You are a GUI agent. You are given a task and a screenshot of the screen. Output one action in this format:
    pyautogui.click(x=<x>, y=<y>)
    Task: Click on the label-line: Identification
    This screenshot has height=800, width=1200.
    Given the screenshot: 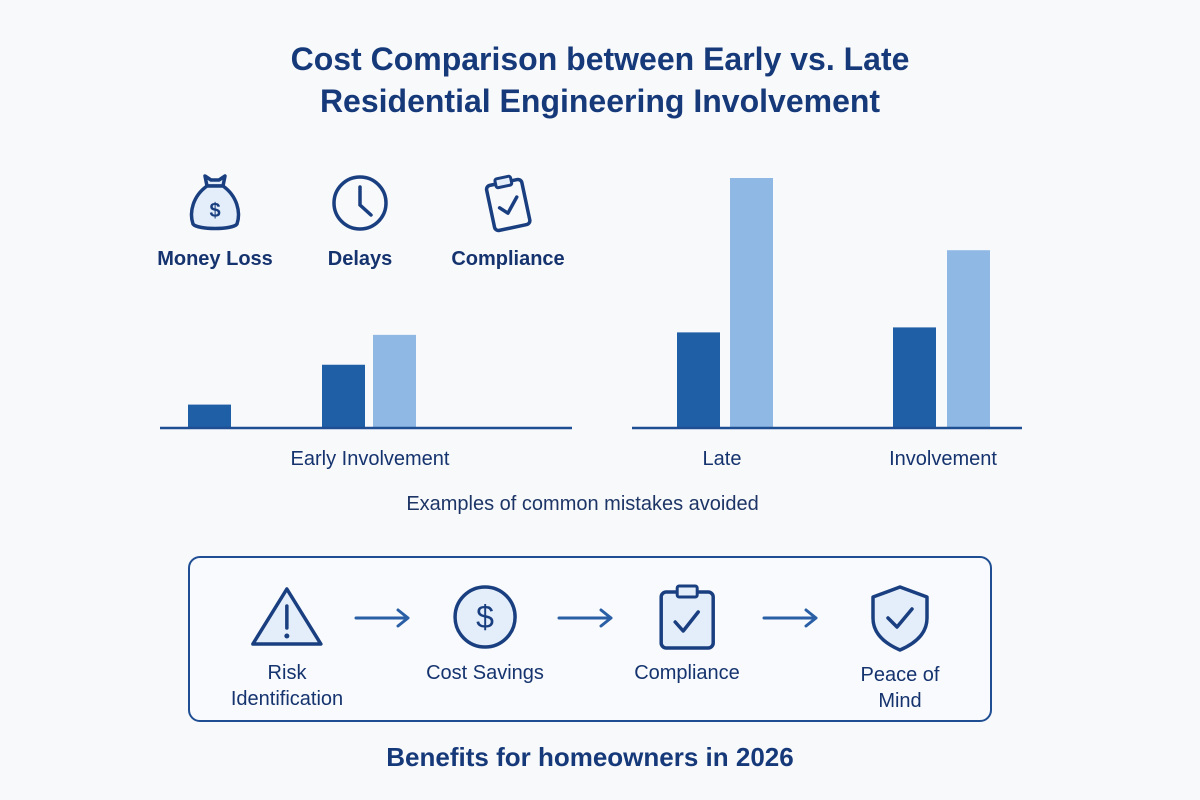 What is the action you would take?
    pyautogui.click(x=287, y=699)
    